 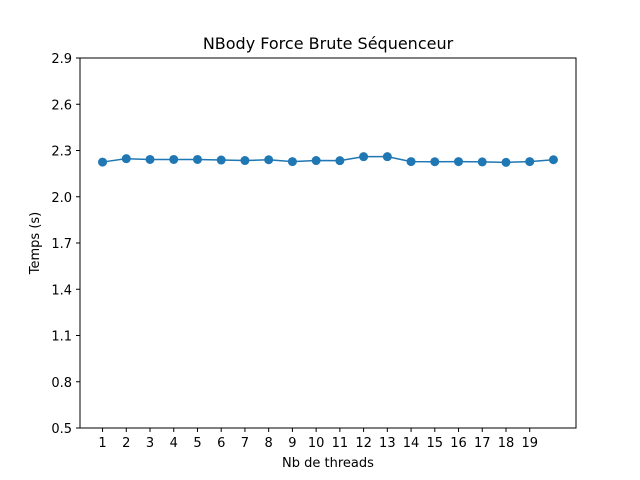 I want to click on x-tick-label: 19, so click(x=529, y=443).